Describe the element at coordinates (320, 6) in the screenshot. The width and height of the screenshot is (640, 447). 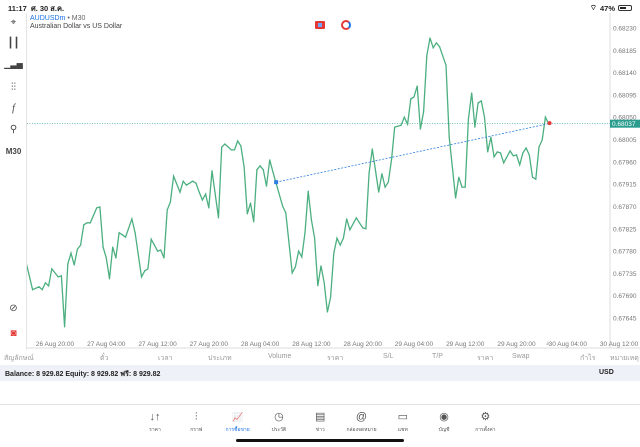
I see `status-bar: 11:17 ศ. 30 ส.ค. ⌔ 47%` at that location.